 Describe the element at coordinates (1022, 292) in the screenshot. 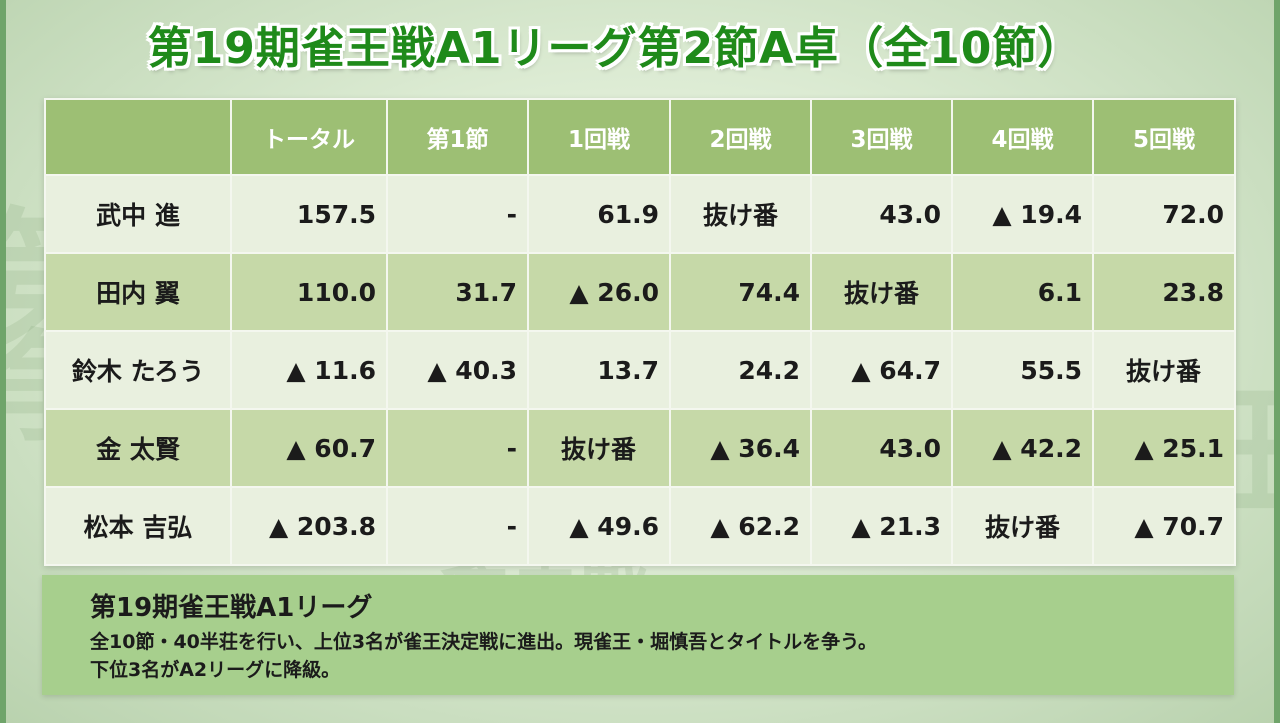

I see `score-cell: 6.1` at that location.